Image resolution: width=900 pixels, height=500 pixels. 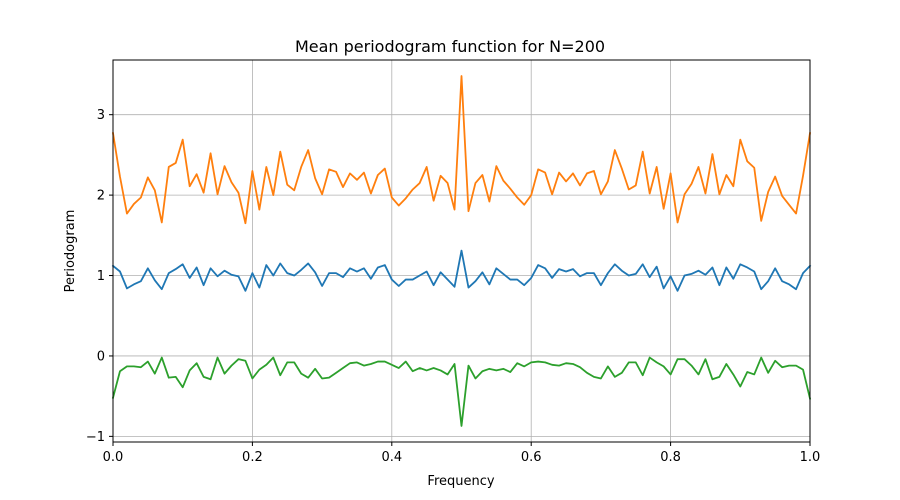 What do you see at coordinates (670, 457) in the screenshot?
I see `x-tick-label: 0.8` at bounding box center [670, 457].